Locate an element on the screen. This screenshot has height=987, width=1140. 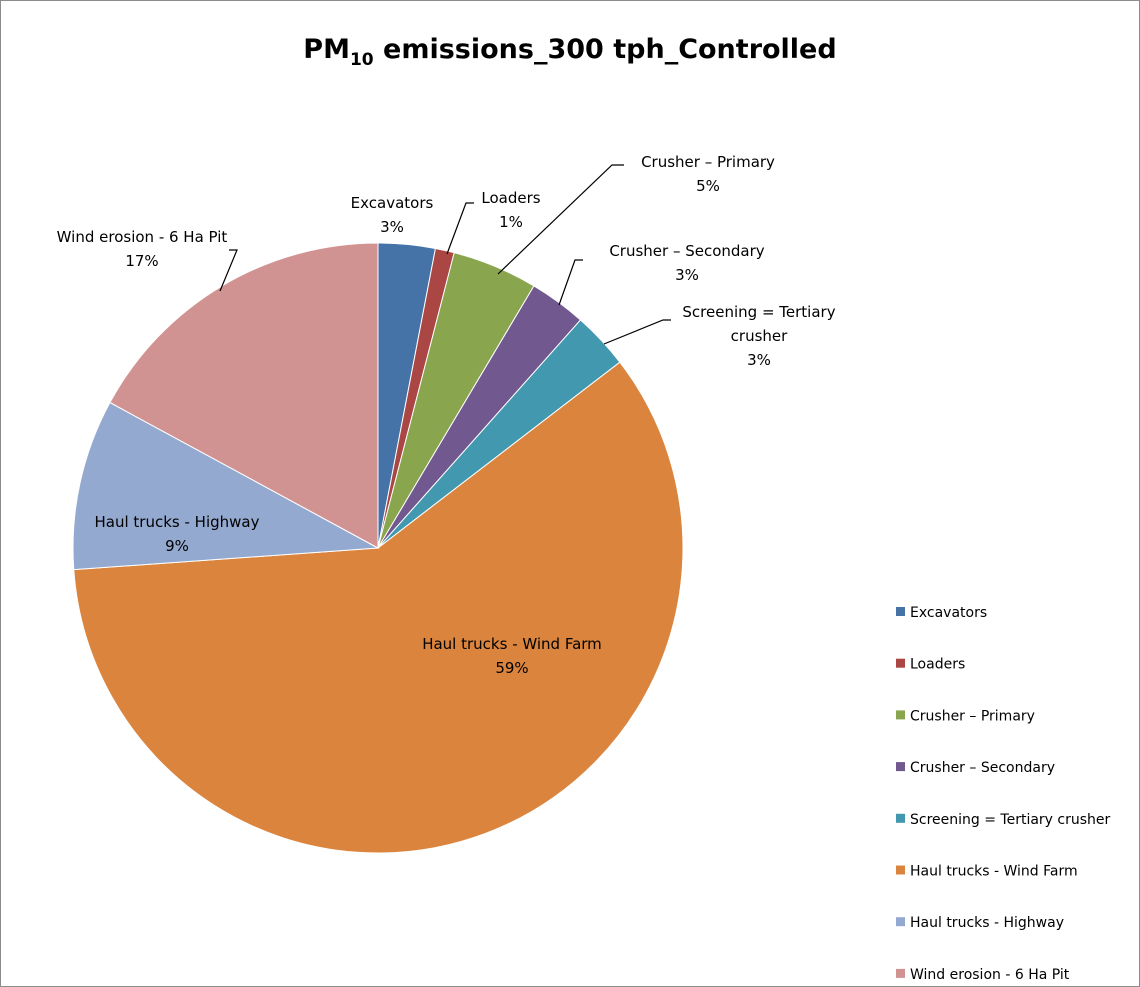
legend-label-2: Crusher – Primary is located at coordinates (972, 716).